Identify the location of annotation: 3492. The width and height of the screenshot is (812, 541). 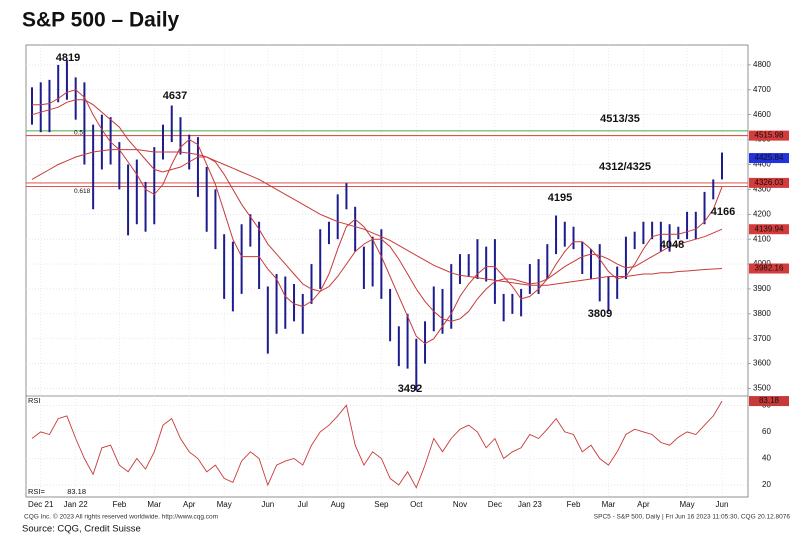
(410, 389).